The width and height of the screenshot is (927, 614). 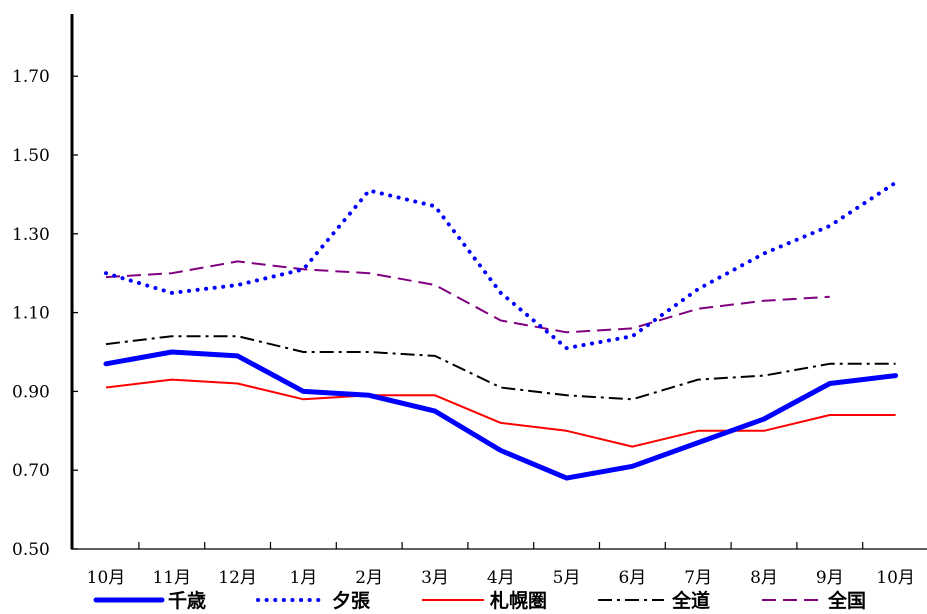 I want to click on legend-label: 夕張, so click(x=351, y=599).